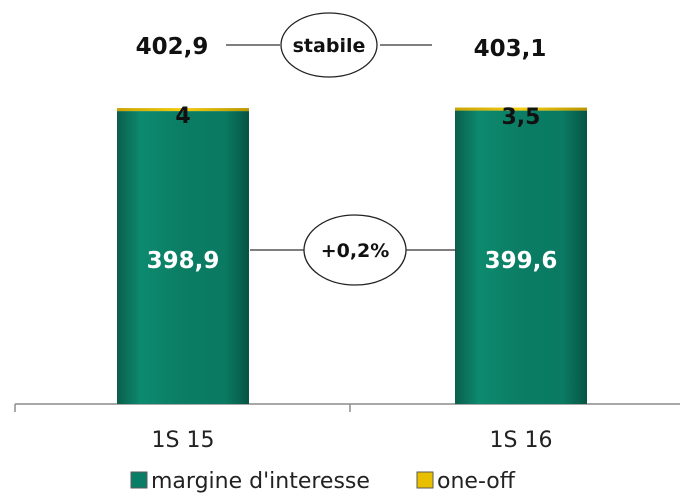 This screenshot has width=683, height=497. Describe the element at coordinates (510, 49) in the screenshot. I see `total-label-1s16: 403,1` at that location.